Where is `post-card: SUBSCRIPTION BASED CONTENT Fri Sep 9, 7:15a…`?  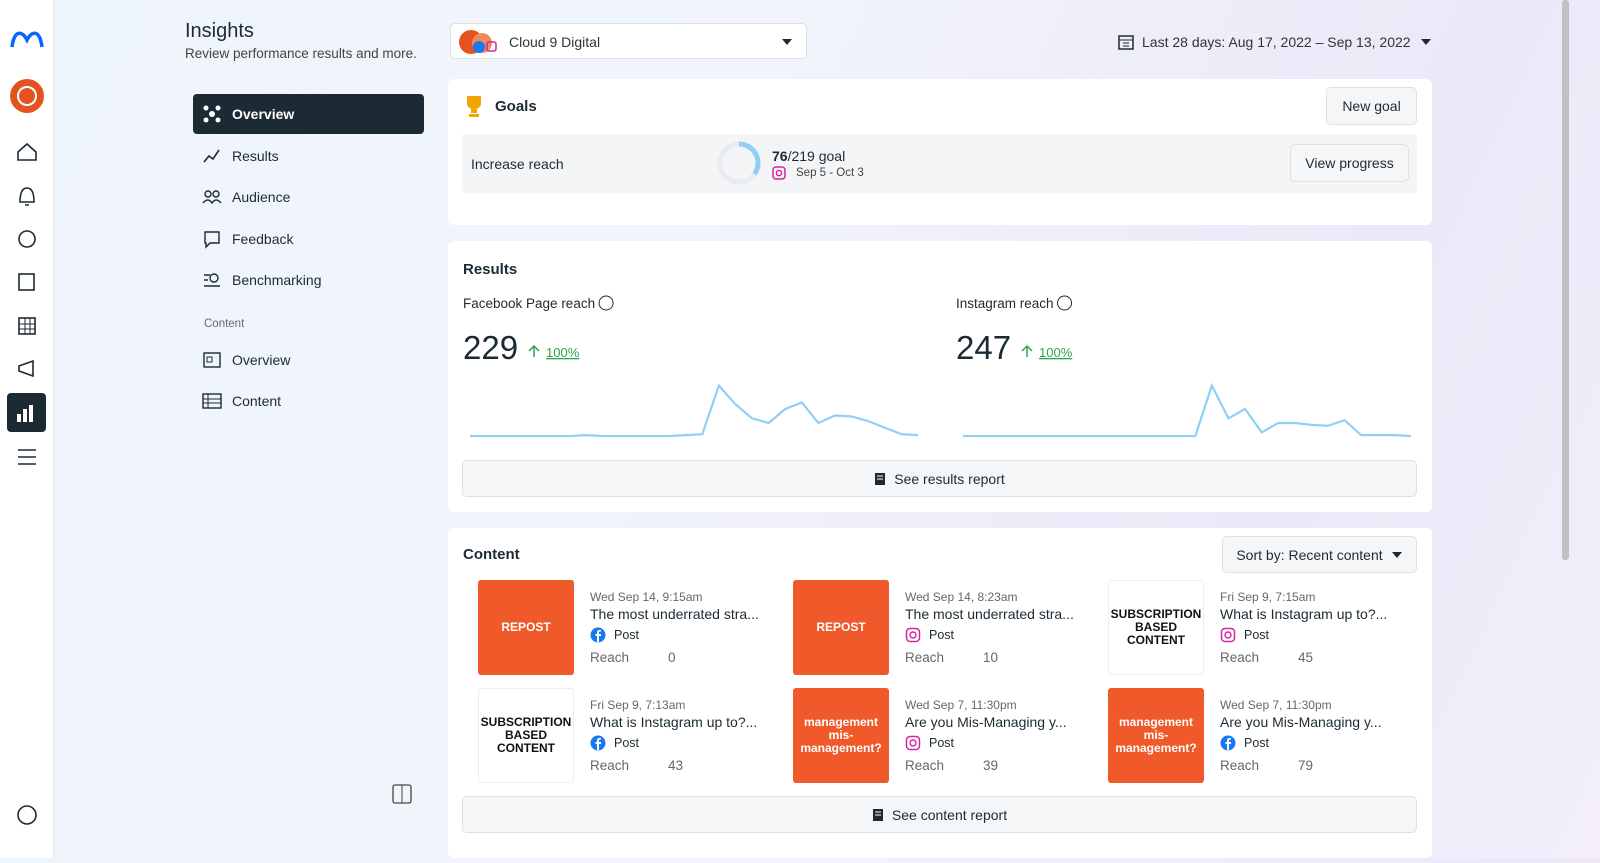 post-card: SUBSCRIPTION BASED CONTENT Fri Sep 9, 7:15a… is located at coordinates (1258, 628).